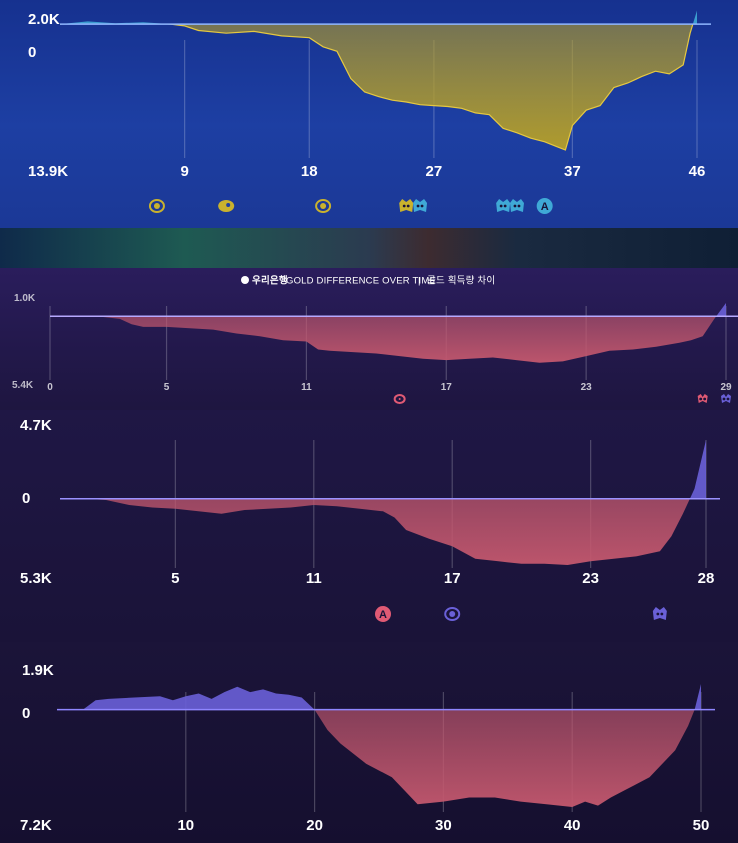 This screenshot has width=738, height=843. Describe the element at coordinates (226, 206) in the screenshot. I see `rift-herald-icon` at that location.